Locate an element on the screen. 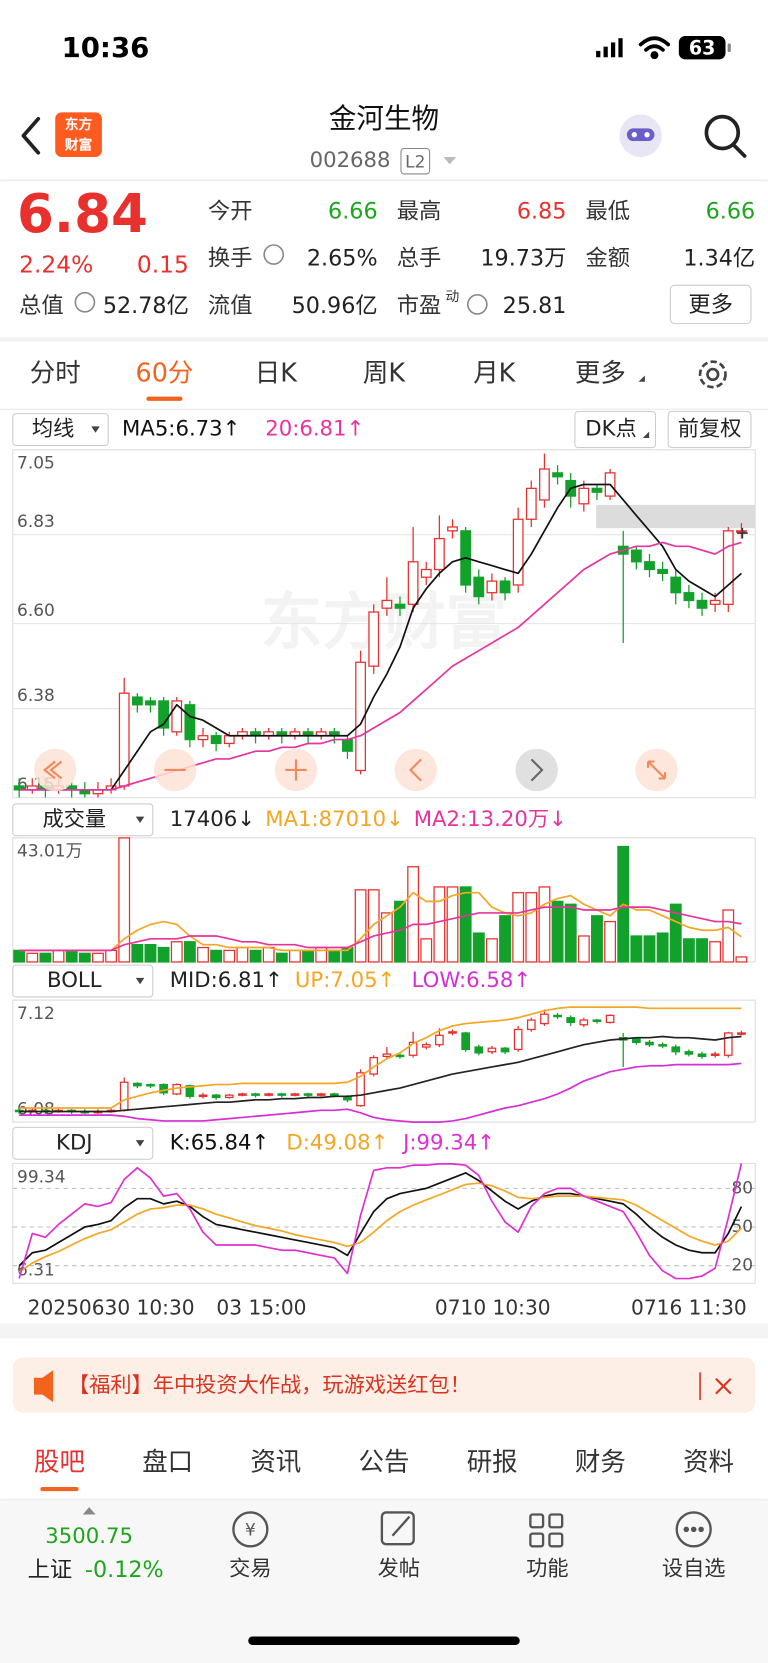  chart-button-text: 前复权 is located at coordinates (710, 429).